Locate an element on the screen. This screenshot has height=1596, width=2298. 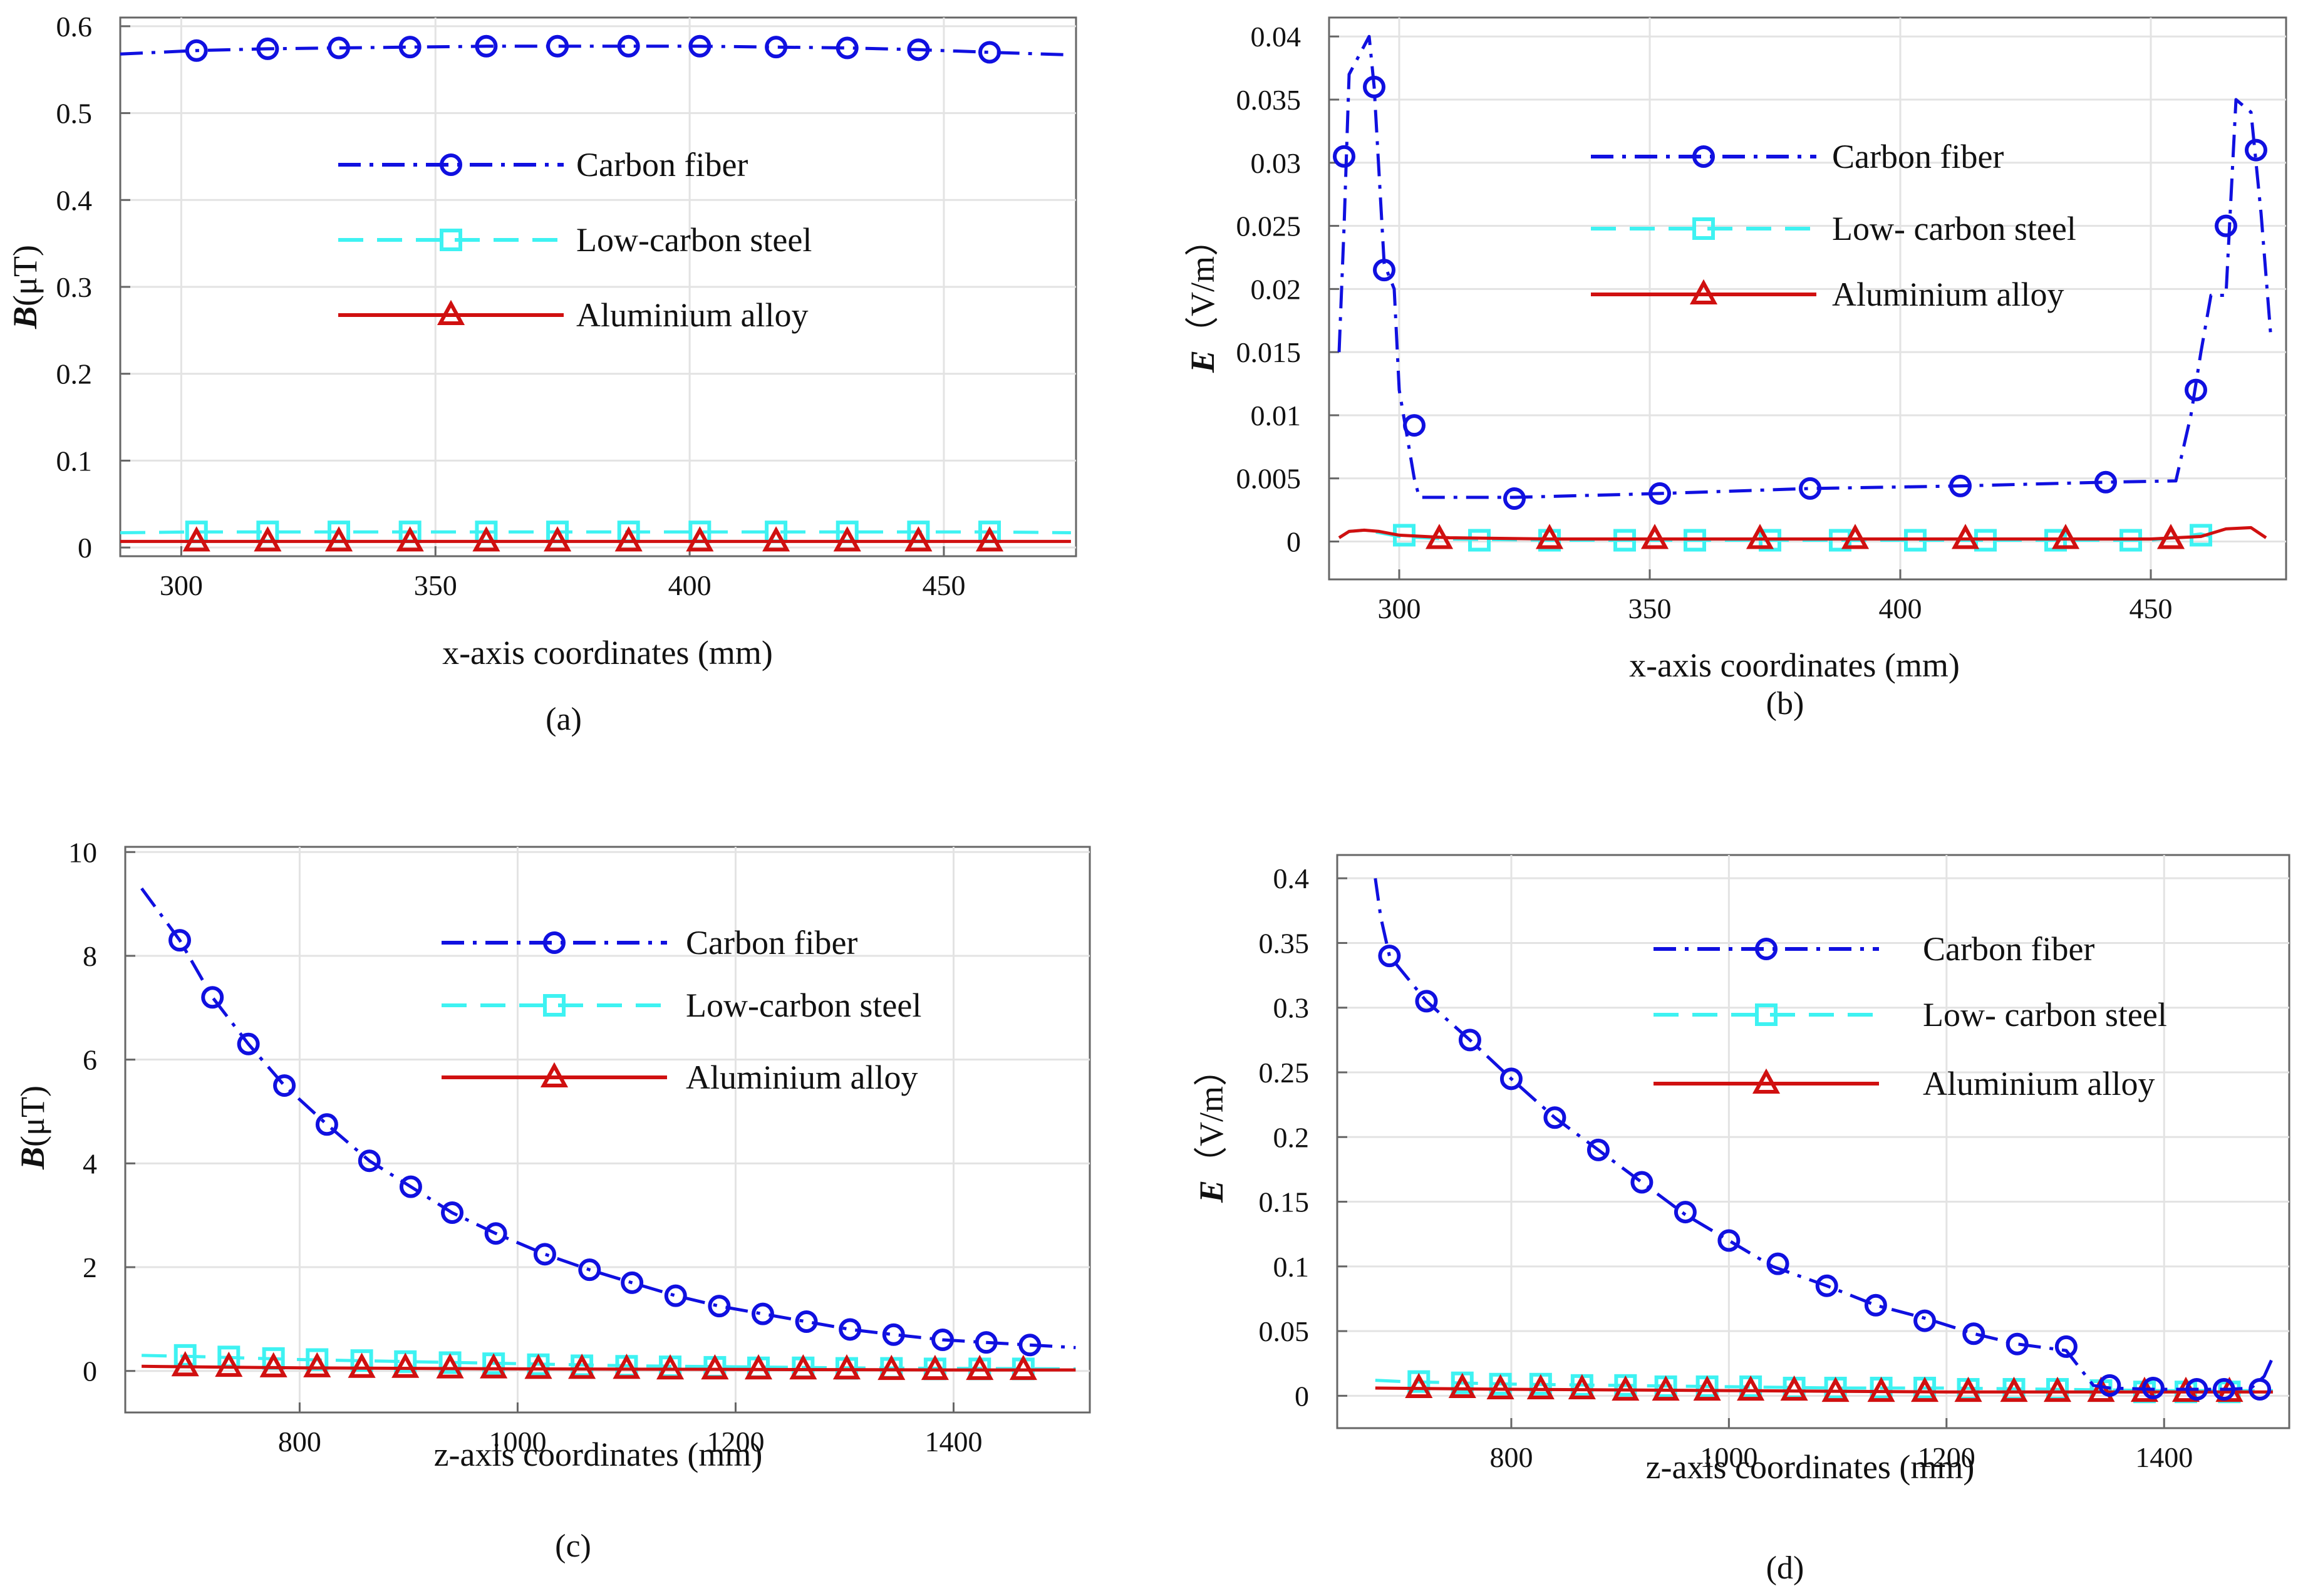
y-tick-label: 0.5 is located at coordinates (74, 114).